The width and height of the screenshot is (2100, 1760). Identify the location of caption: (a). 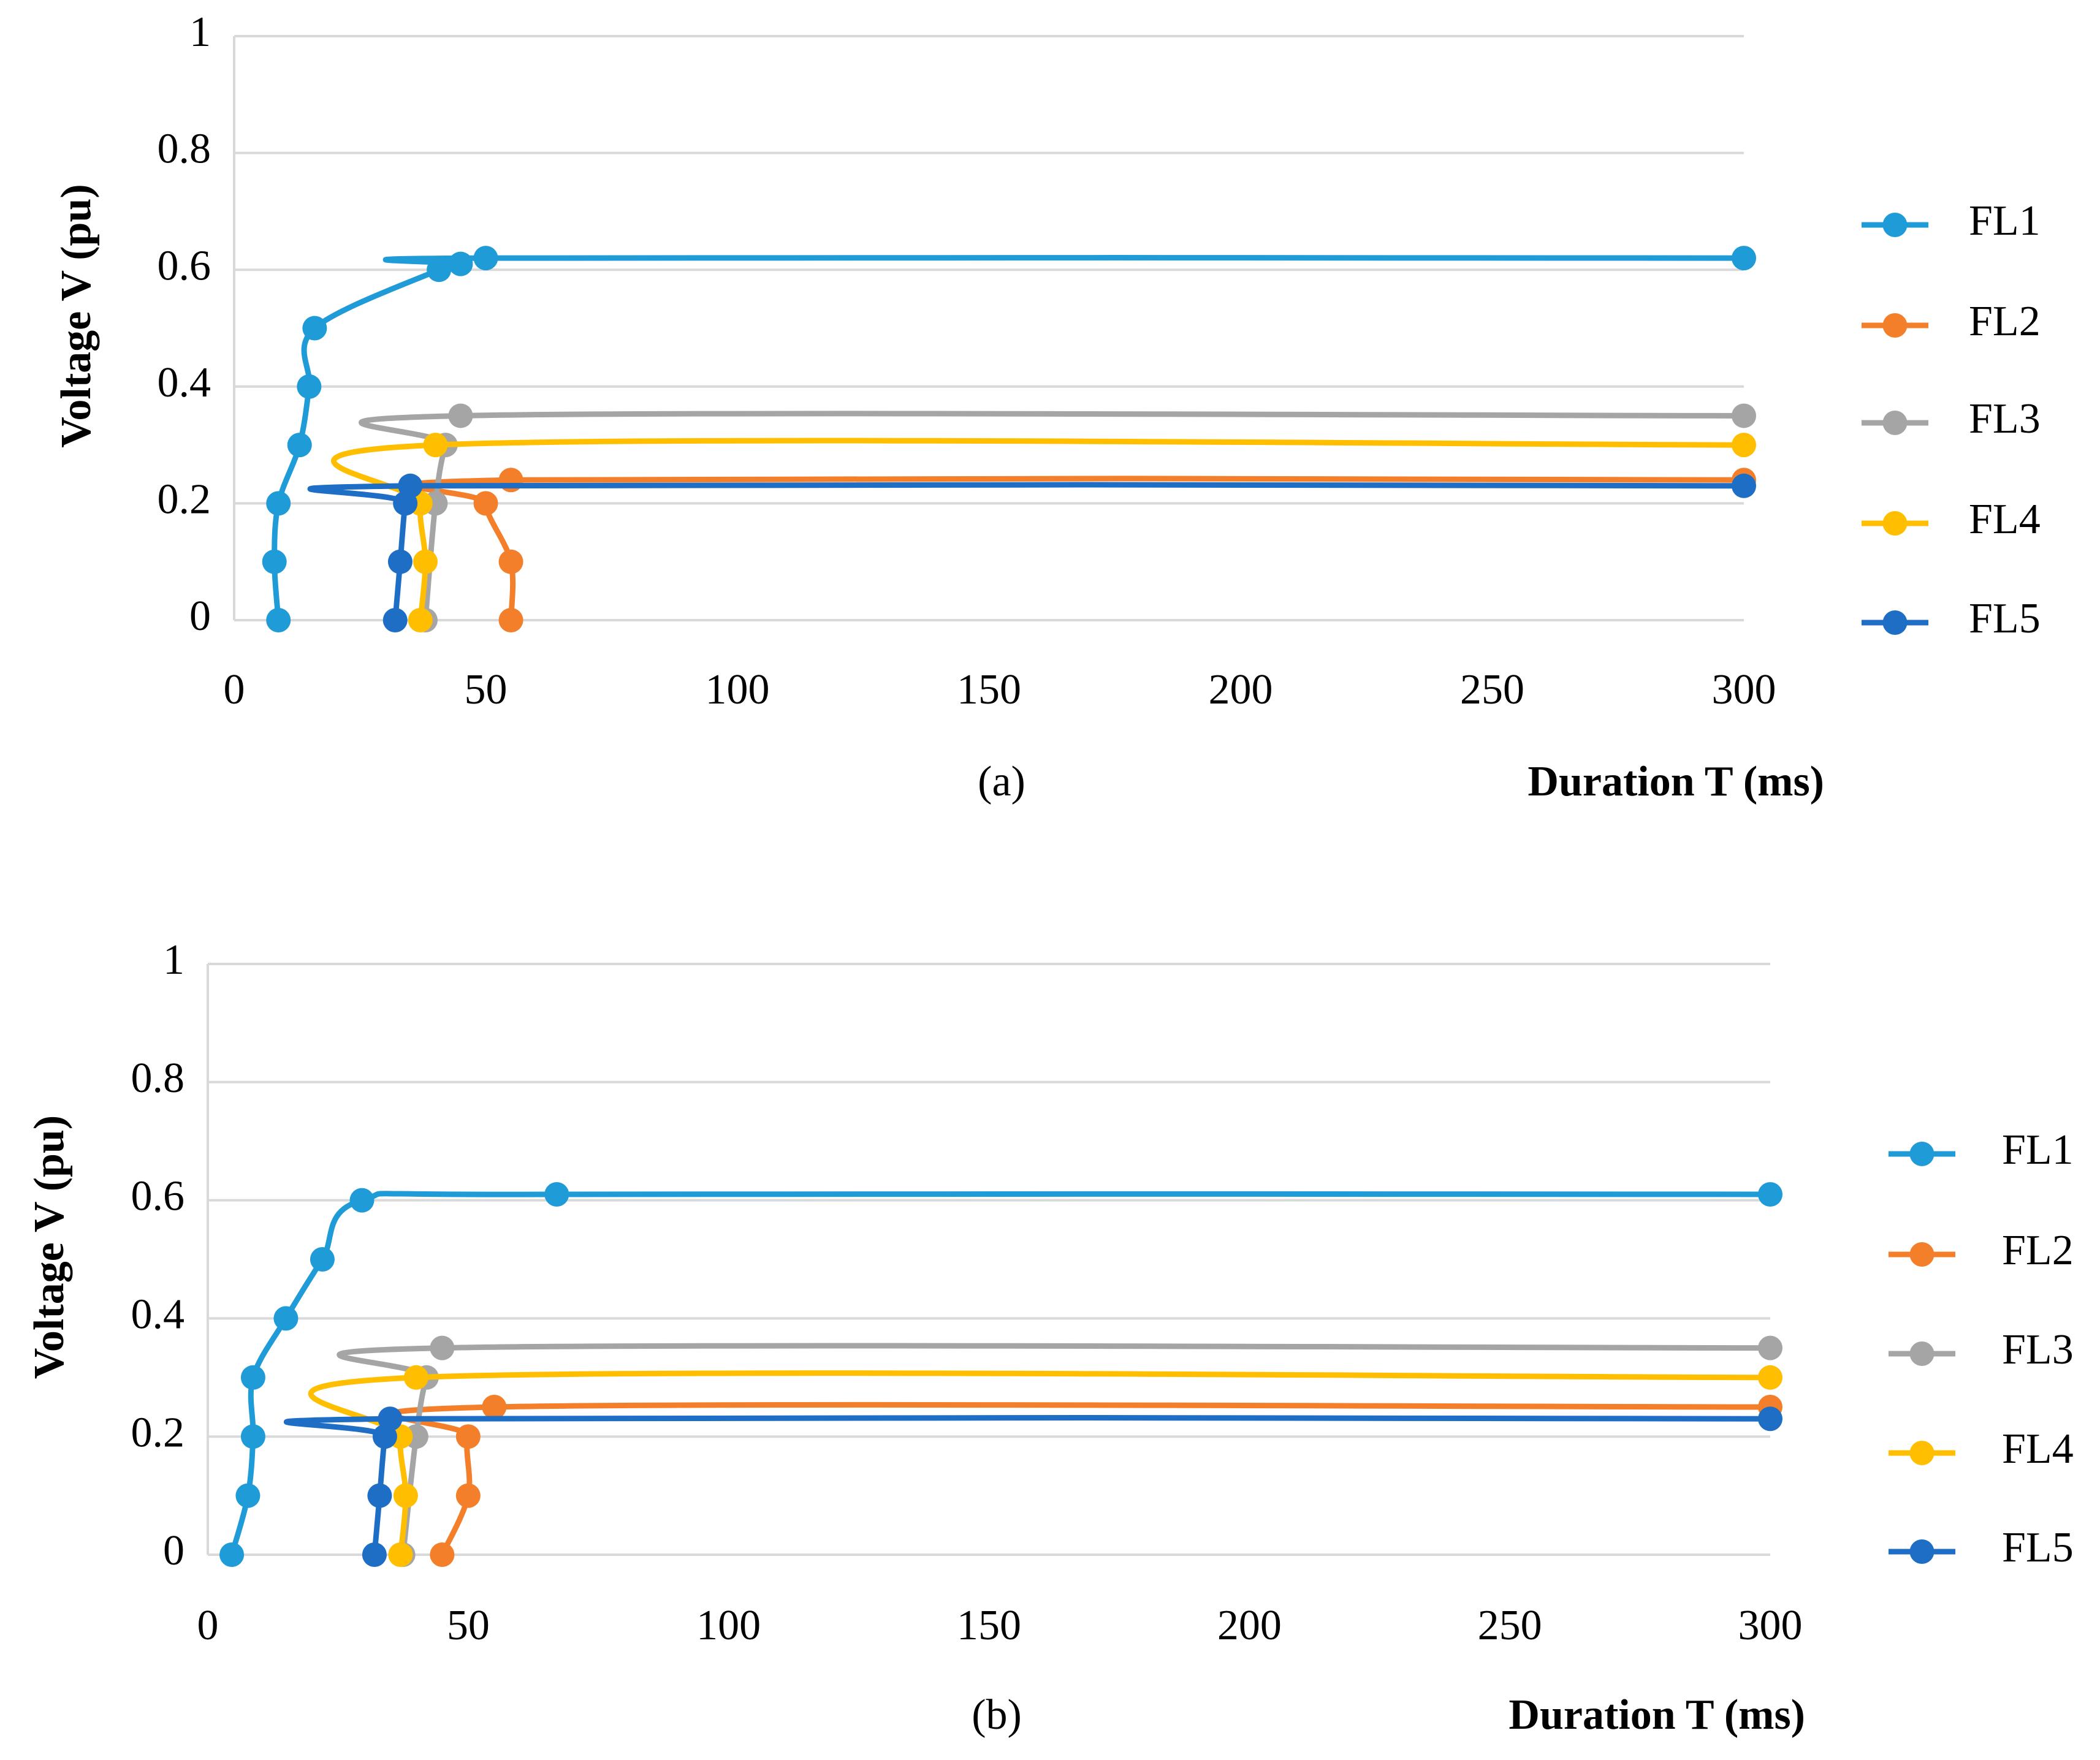
(1002, 781).